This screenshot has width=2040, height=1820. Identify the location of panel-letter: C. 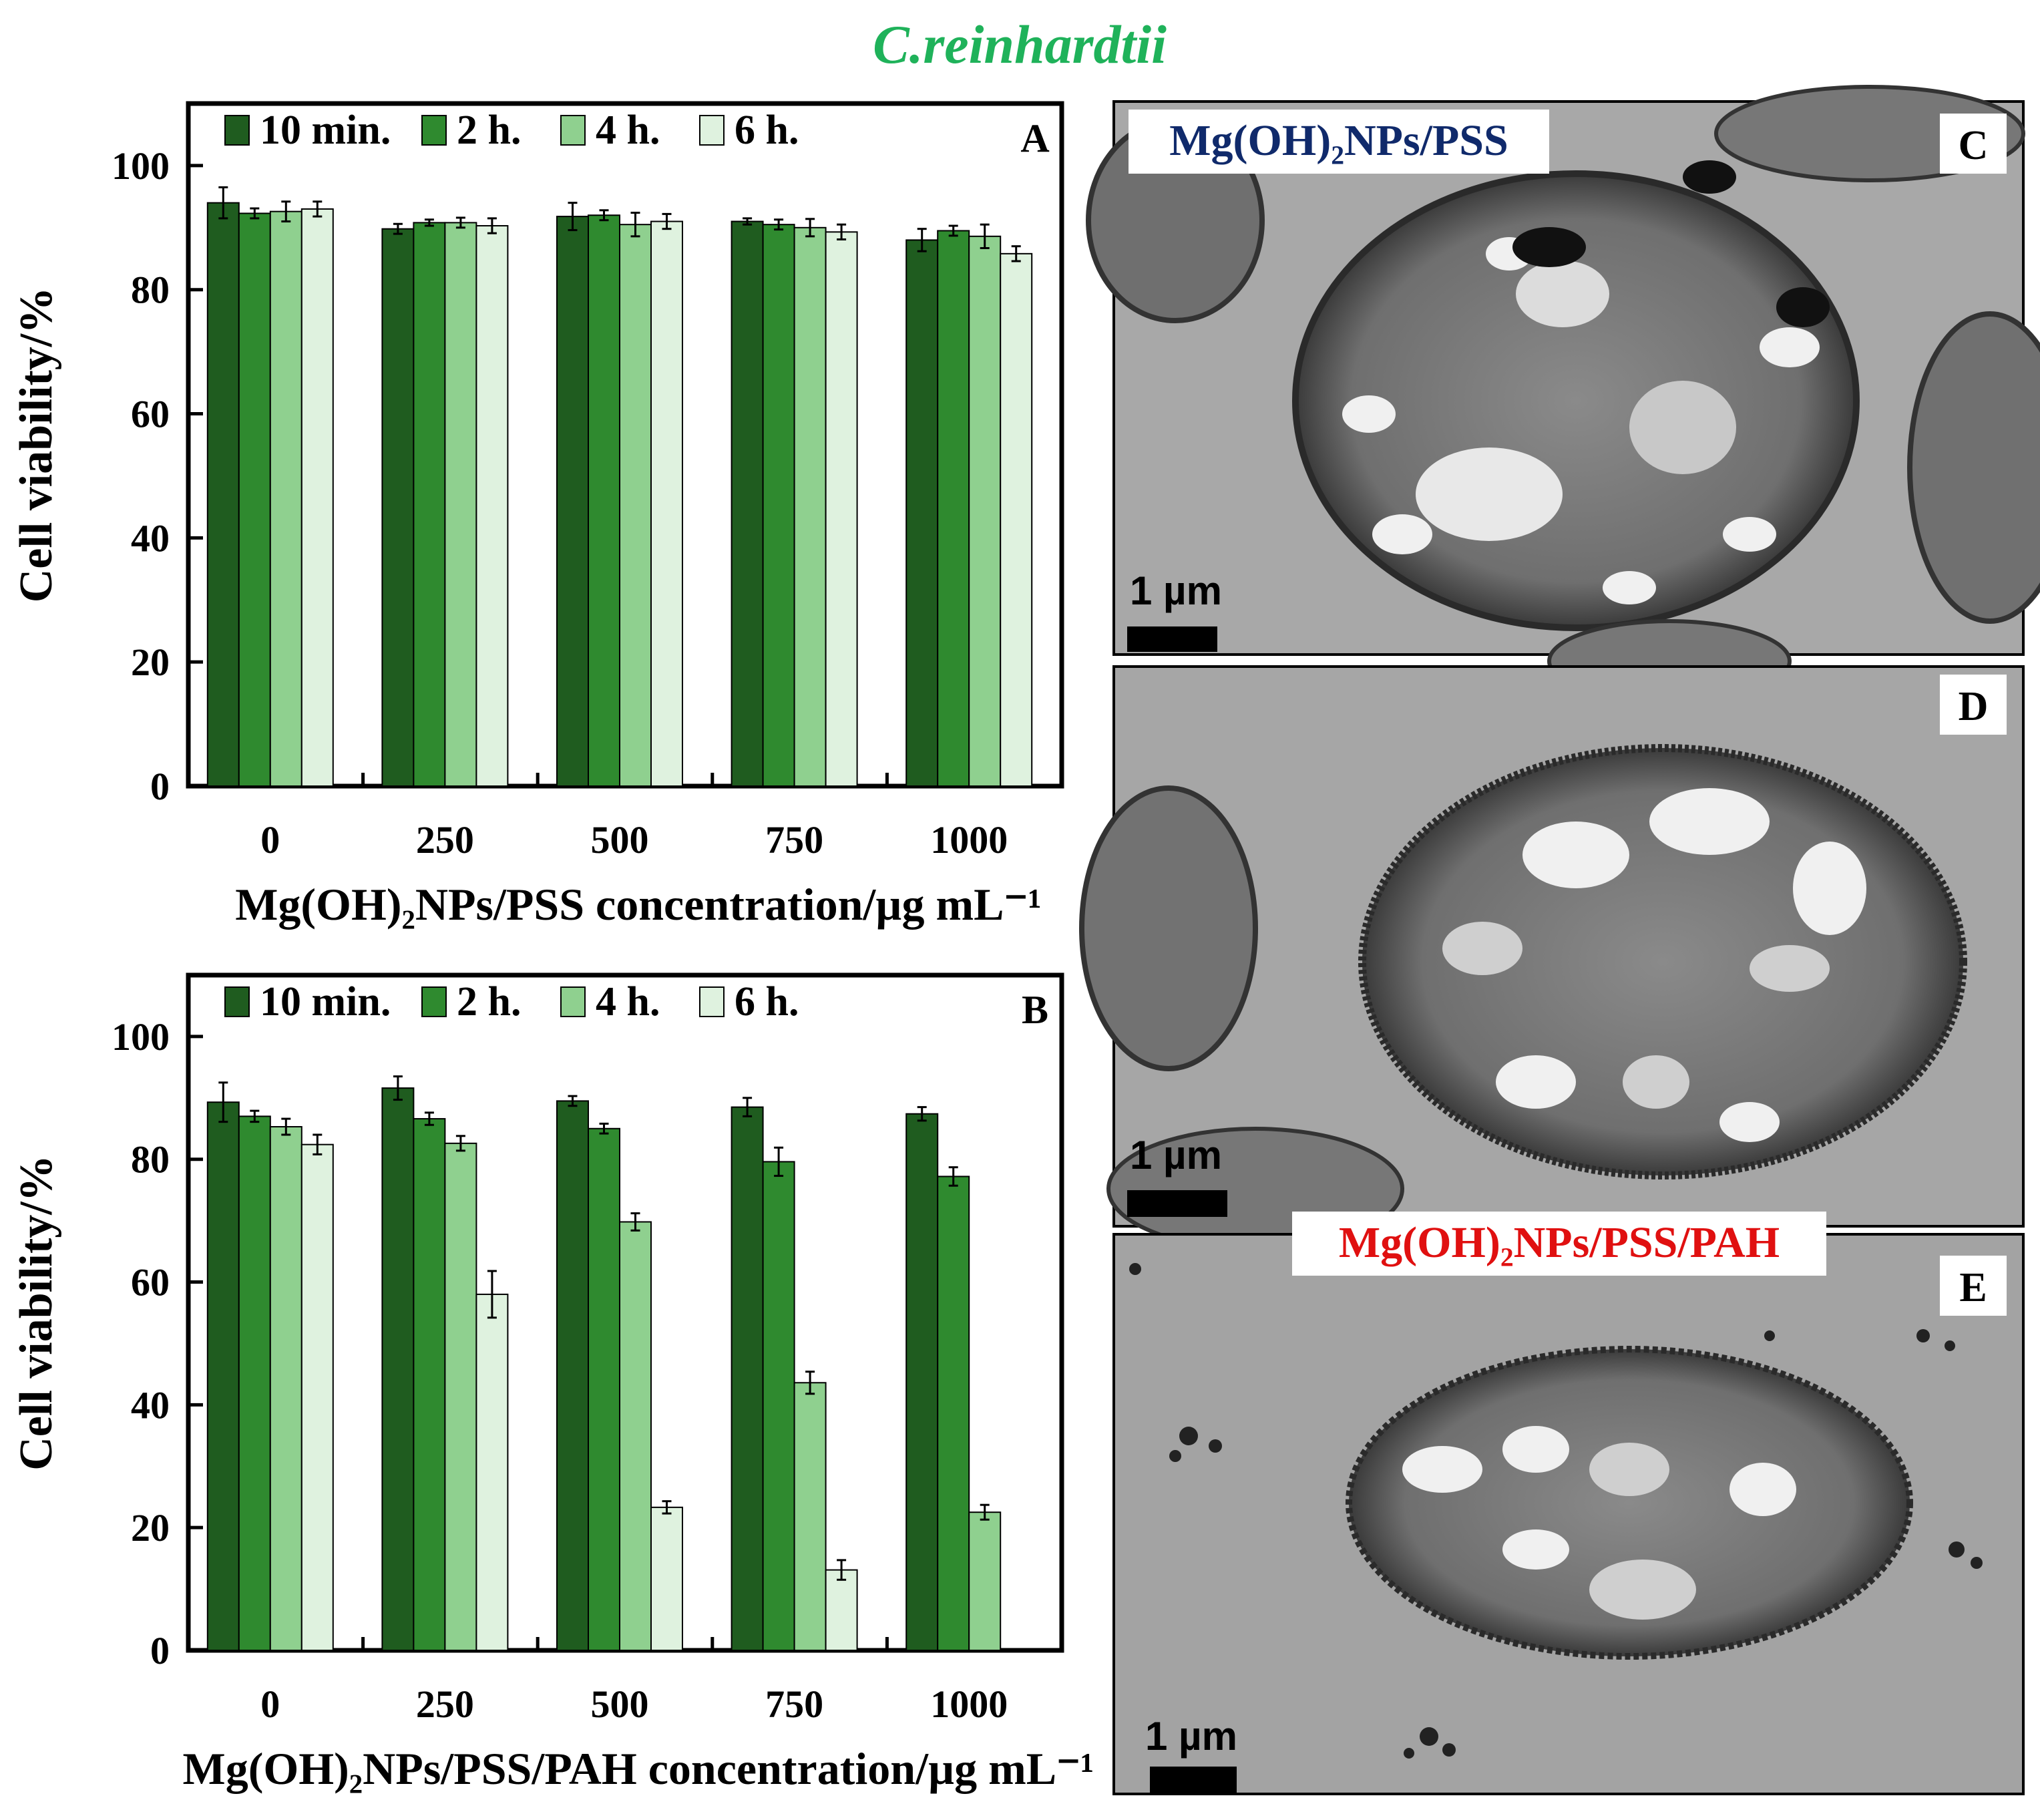
(1974, 145).